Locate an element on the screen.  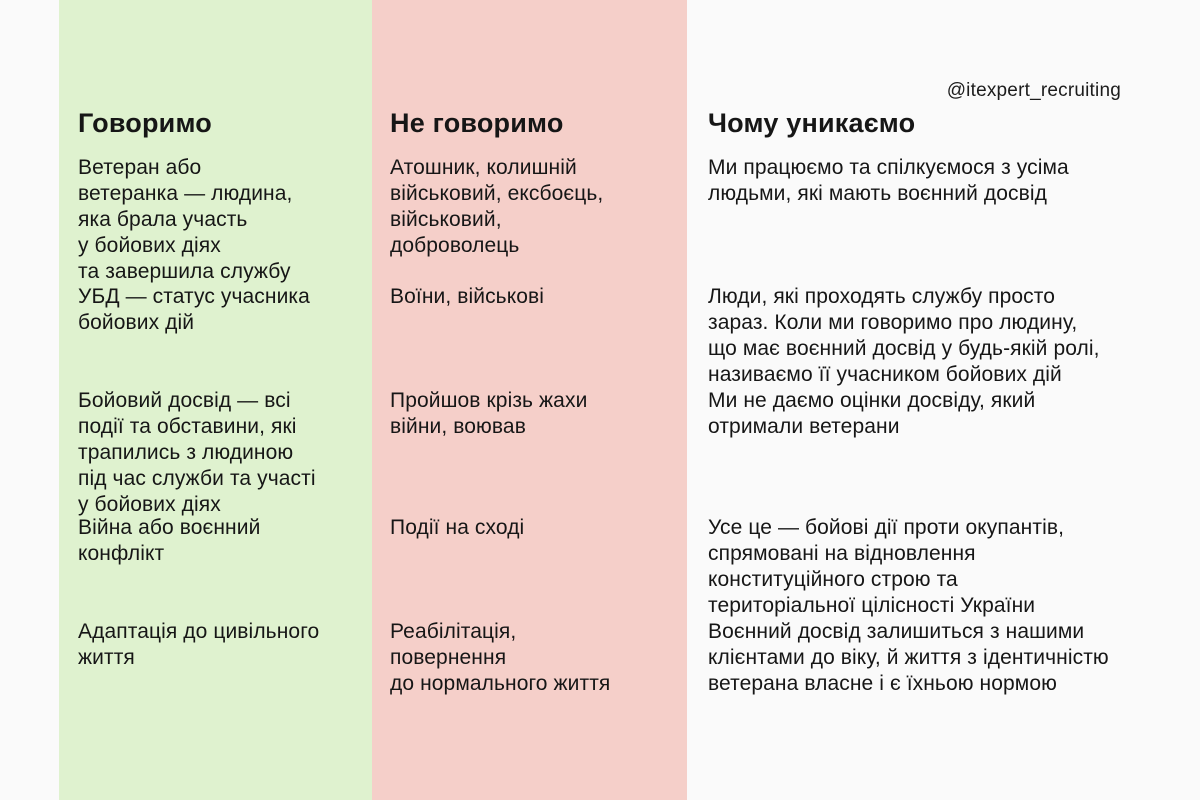
say-column-header: Говоримо is located at coordinates (145, 123).